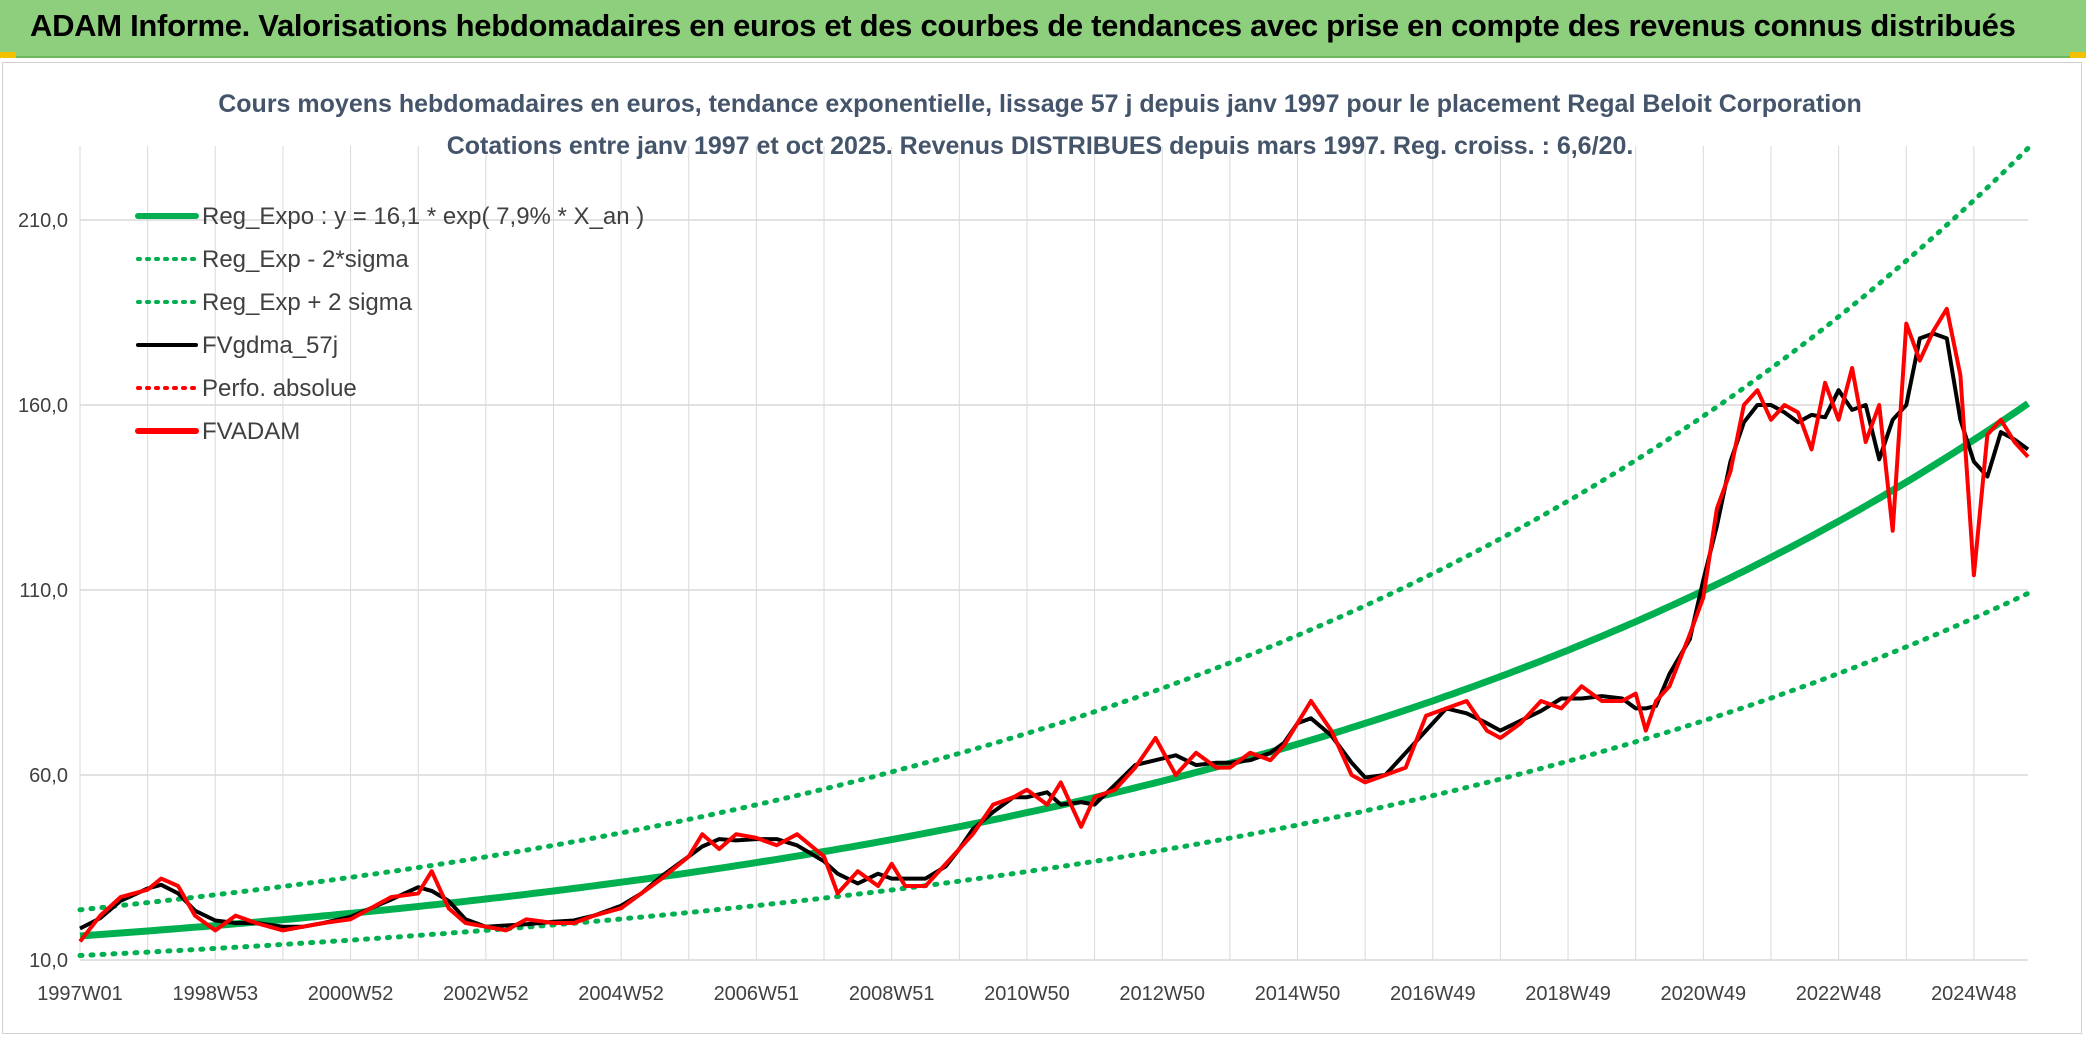 The image size is (2086, 1037). What do you see at coordinates (80, 994) in the screenshot?
I see `x-tick-label: 1997W01` at bounding box center [80, 994].